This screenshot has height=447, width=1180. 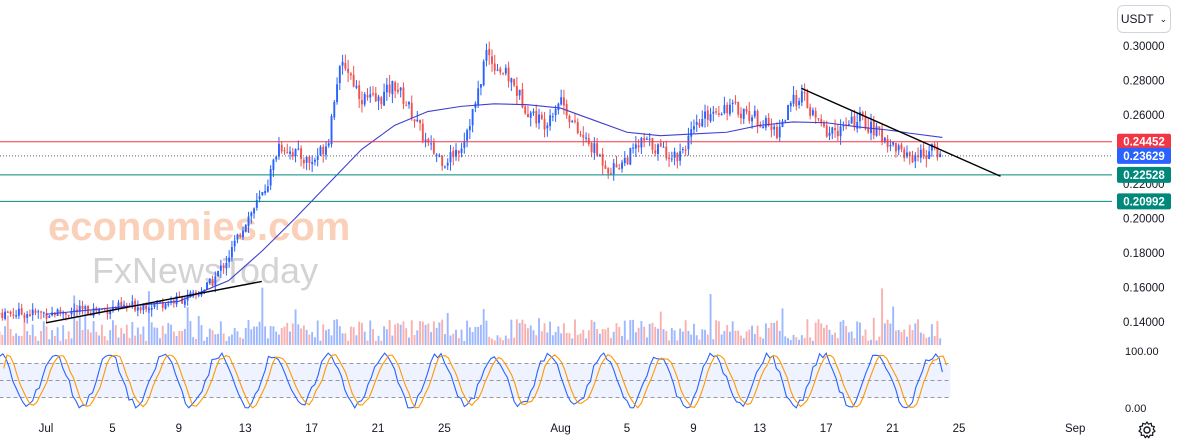 I want to click on gear-icon, so click(x=1147, y=430).